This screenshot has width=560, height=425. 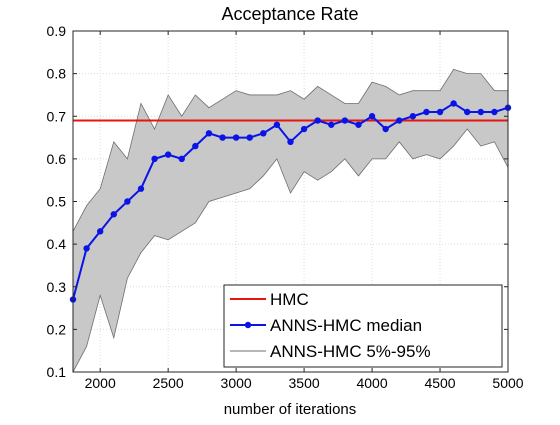 What do you see at coordinates (100, 383) in the screenshot?
I see `x-tick-label: 2000` at bounding box center [100, 383].